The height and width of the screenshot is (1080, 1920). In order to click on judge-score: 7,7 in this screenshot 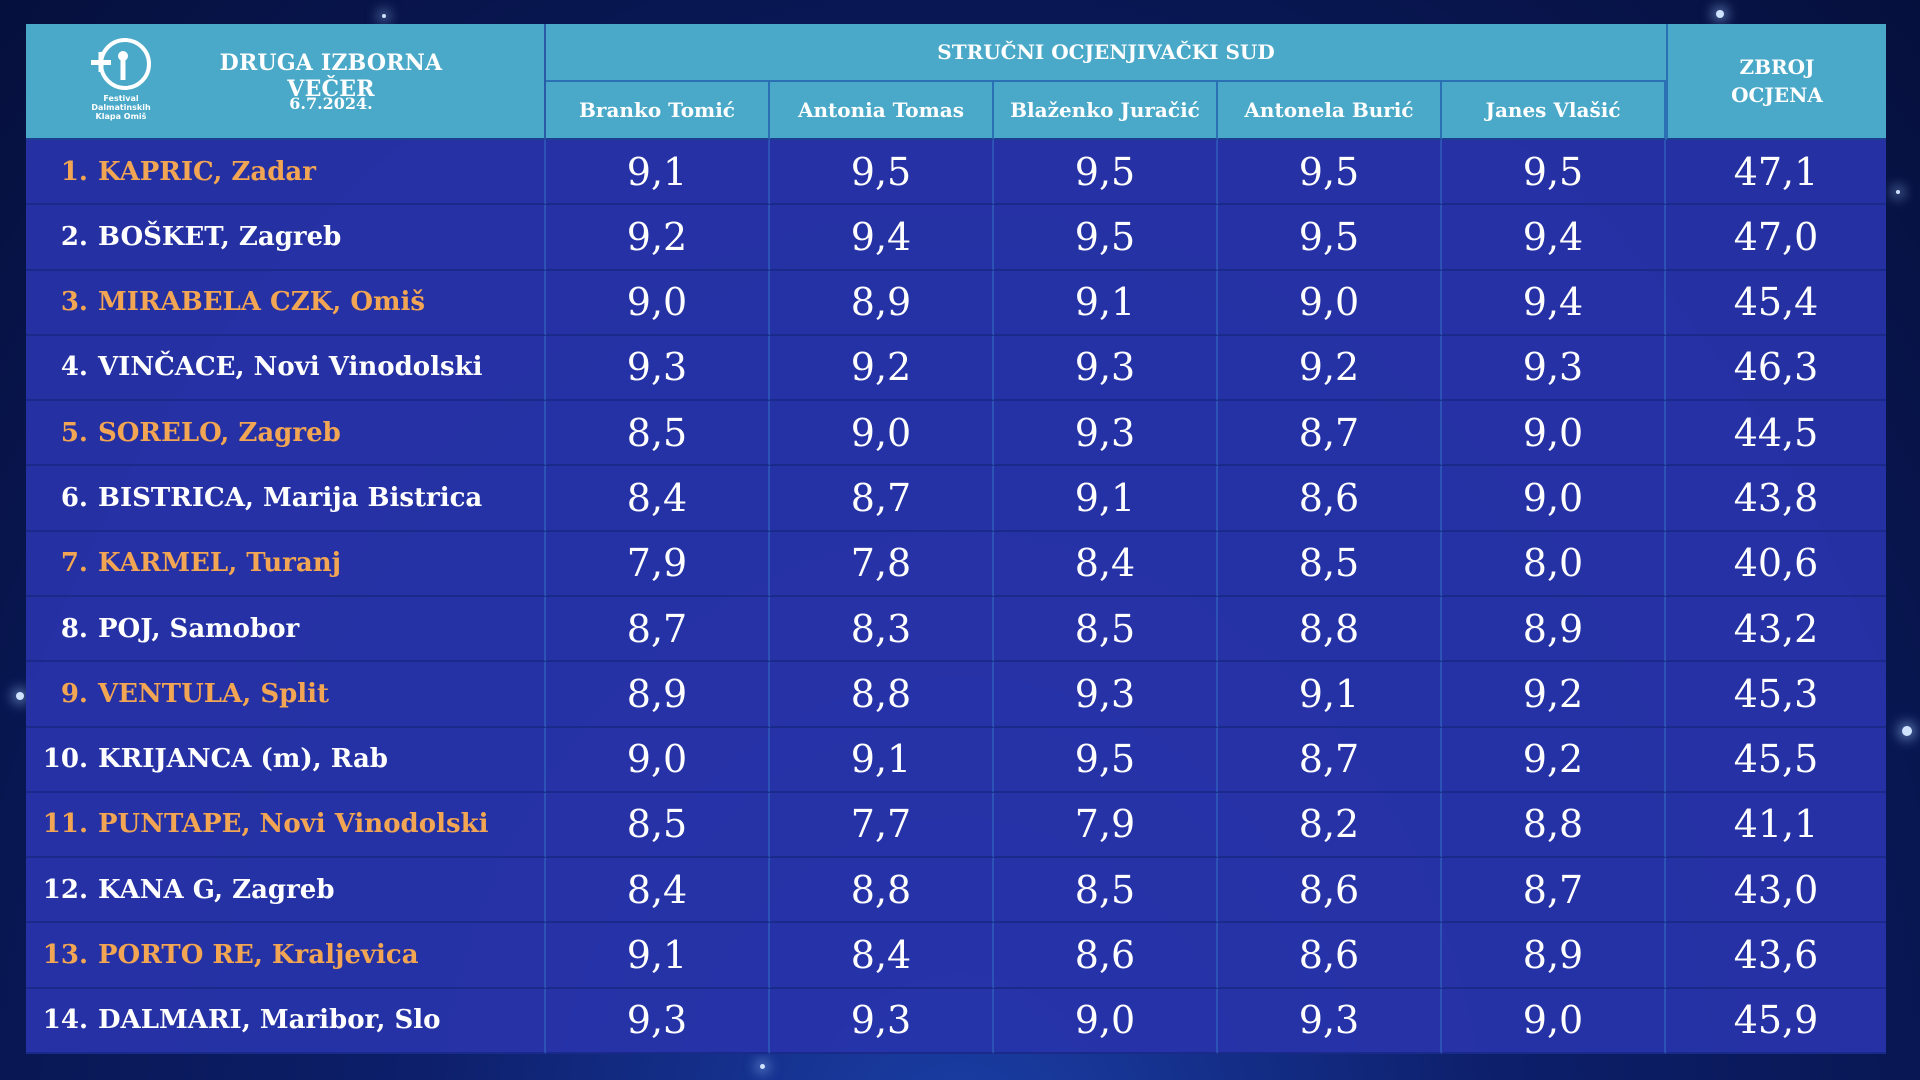, I will do `click(882, 825)`.